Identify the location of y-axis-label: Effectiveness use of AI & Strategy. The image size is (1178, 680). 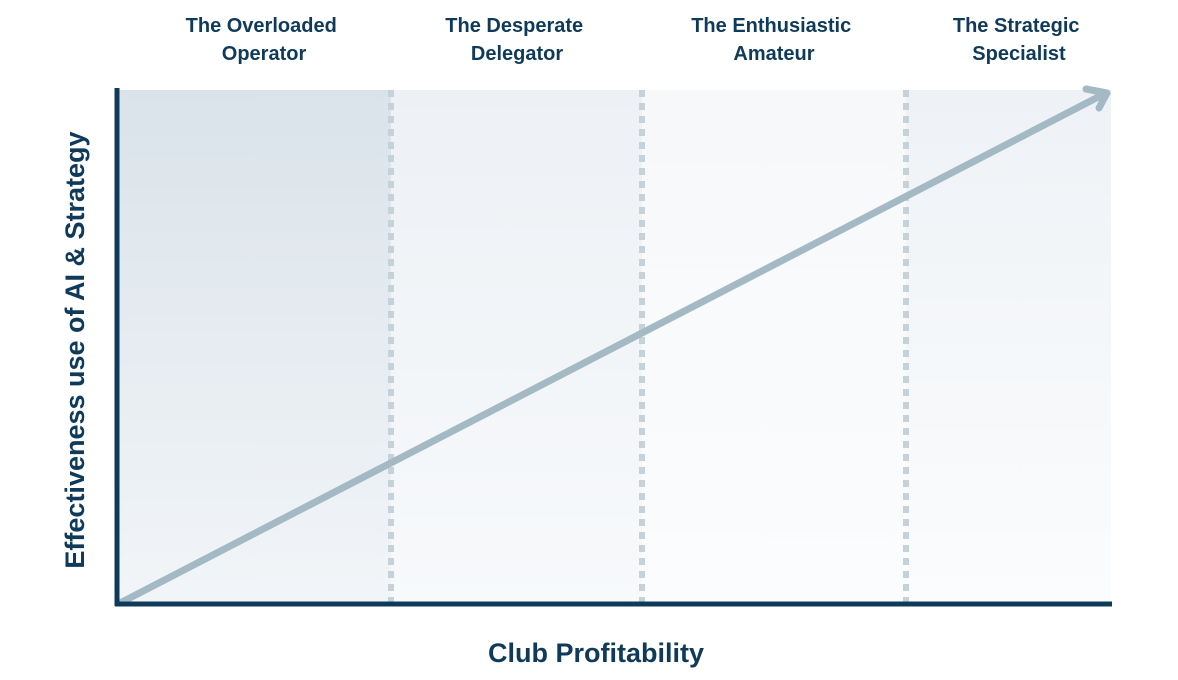
(75, 349).